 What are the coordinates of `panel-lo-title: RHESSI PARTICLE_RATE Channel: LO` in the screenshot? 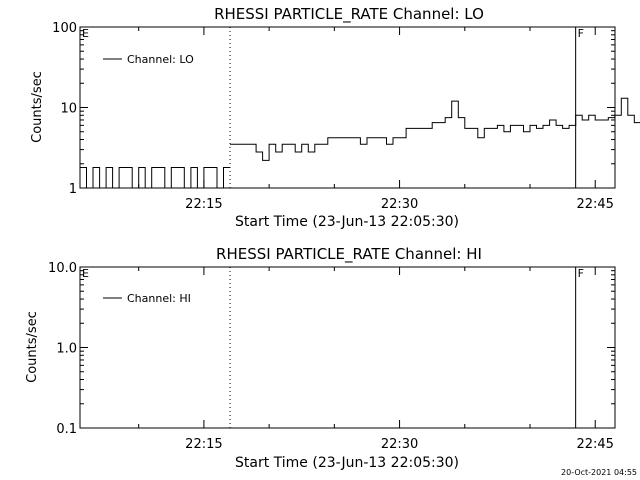 It's located at (349, 14).